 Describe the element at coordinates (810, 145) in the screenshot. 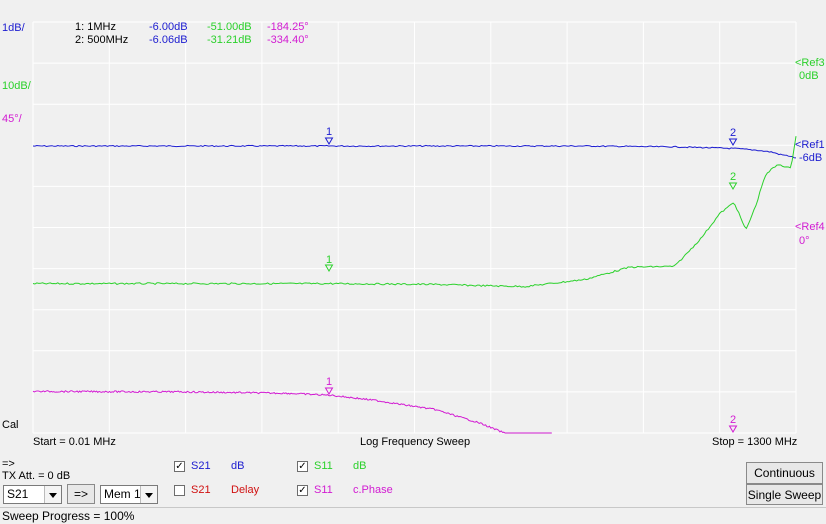

I see `ref1-label: <Ref1` at that location.